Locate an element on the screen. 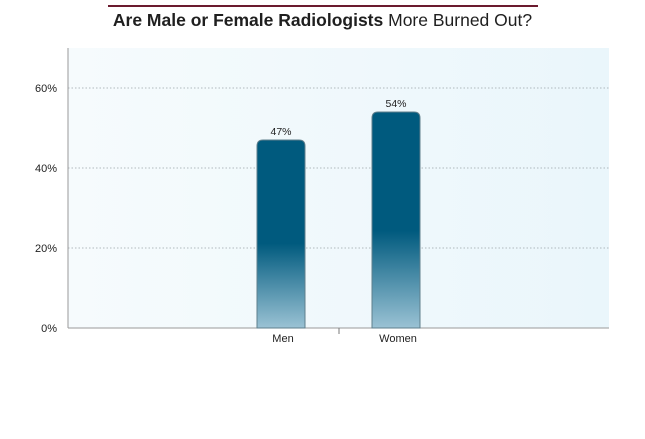 This screenshot has height=439, width=645. bars is located at coordinates (338, 220).